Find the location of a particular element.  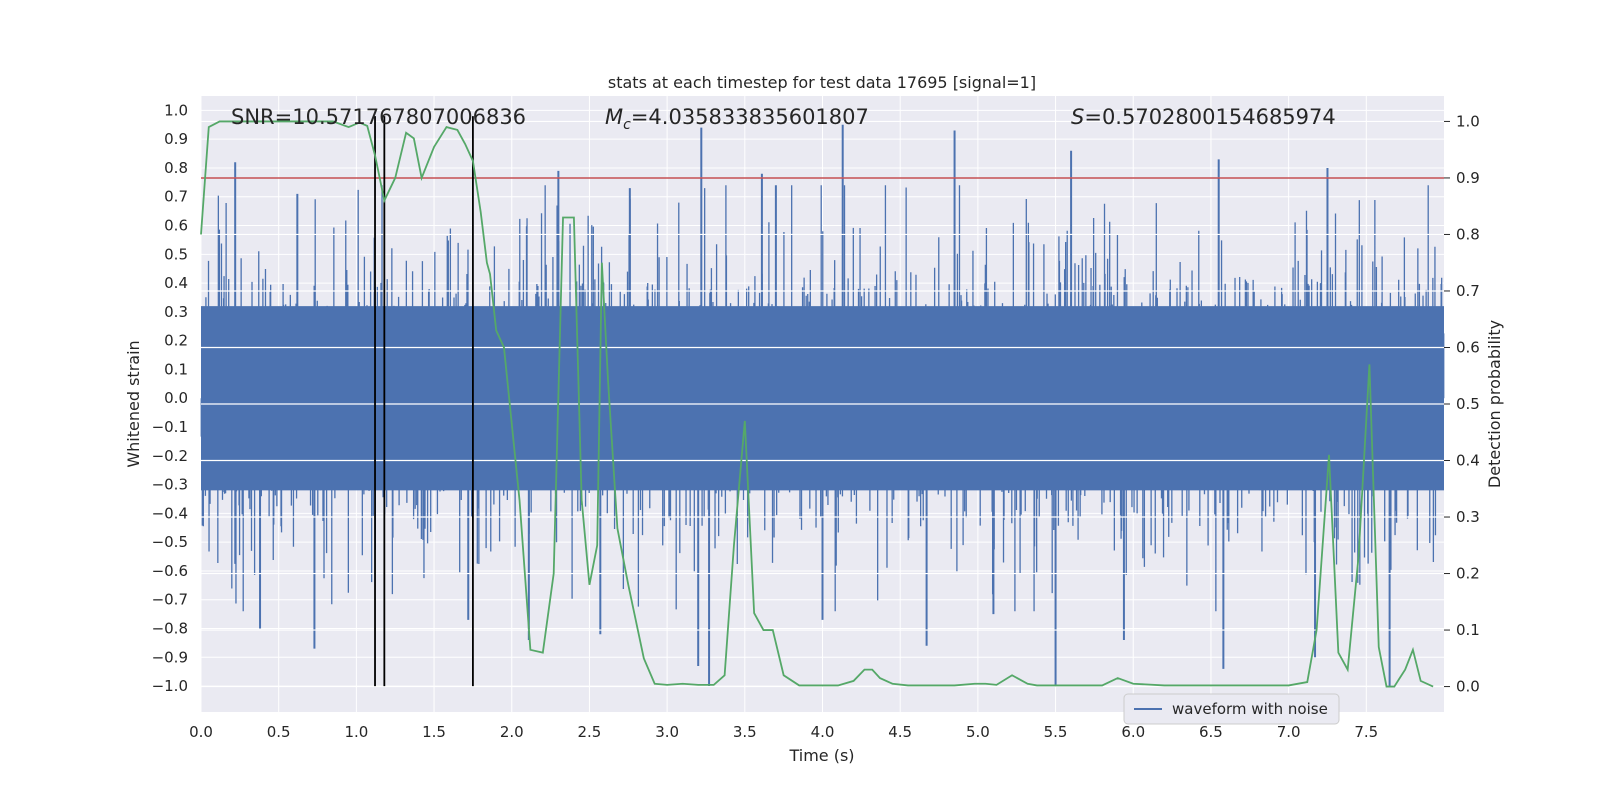

left-y-tick-label: −0.2 is located at coordinates (170, 456).